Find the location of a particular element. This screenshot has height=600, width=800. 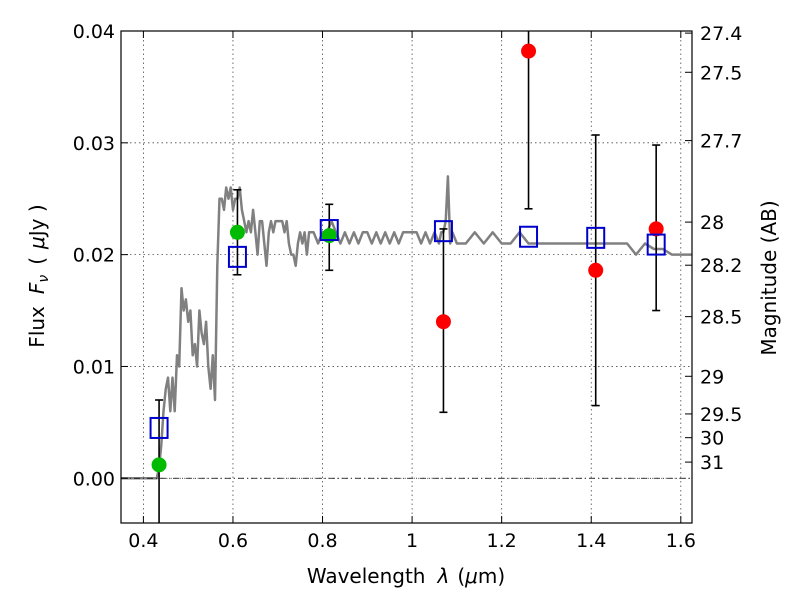

y-tick-label: 0.02 is located at coordinates (94, 256).